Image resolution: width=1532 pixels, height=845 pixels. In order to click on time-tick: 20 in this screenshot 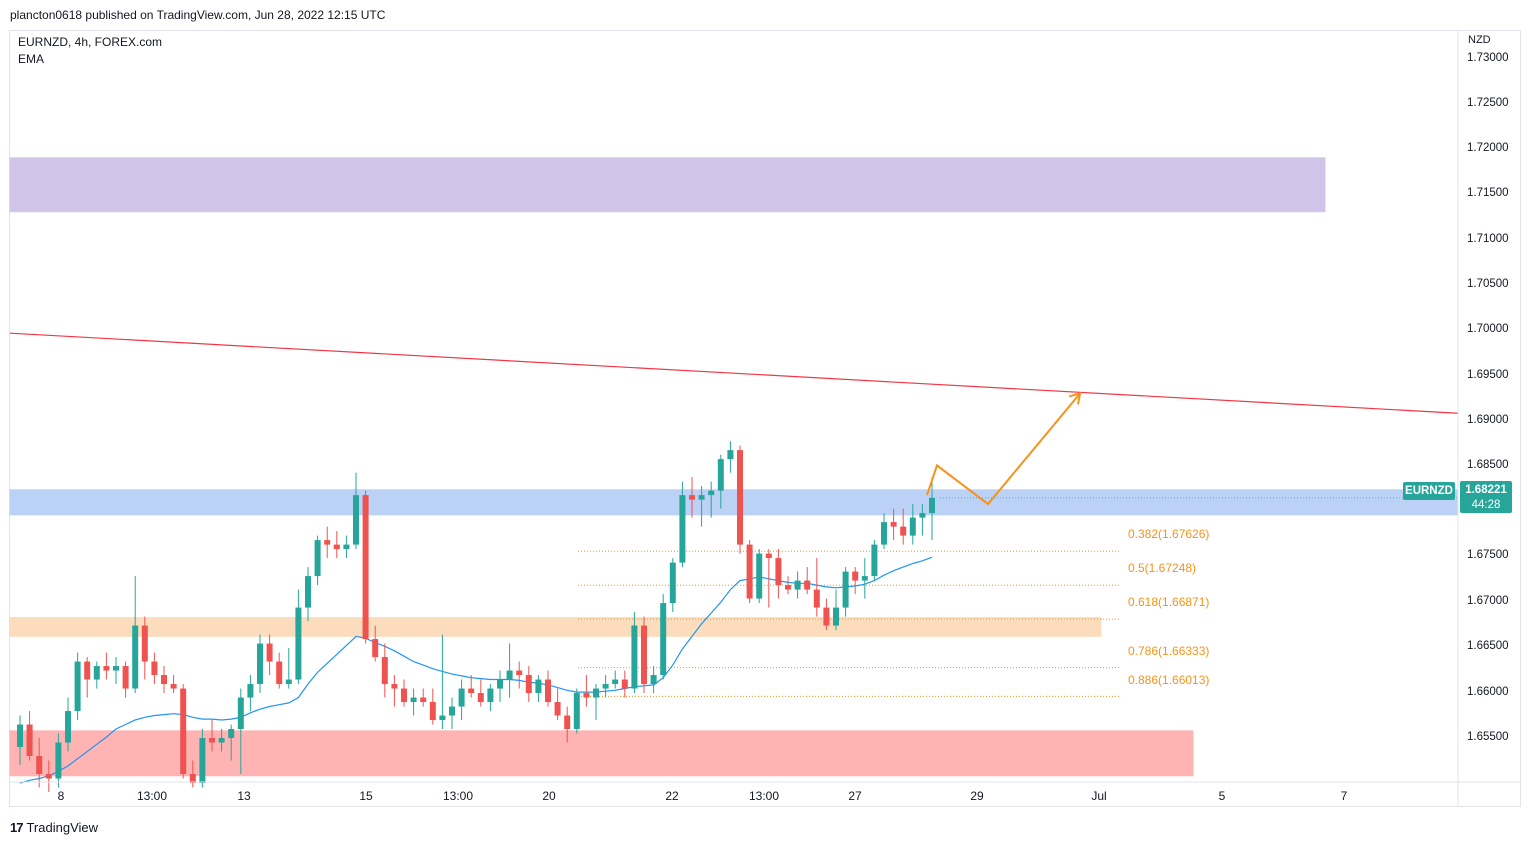, I will do `click(549, 796)`.